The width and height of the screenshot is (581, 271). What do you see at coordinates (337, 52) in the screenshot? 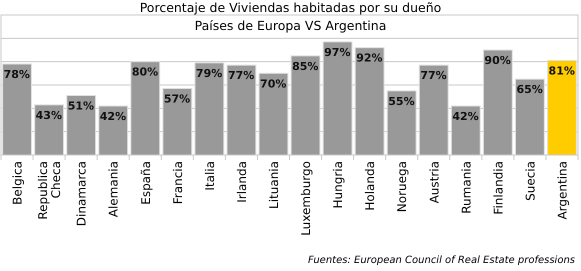
I see `data-label: 97%` at bounding box center [337, 52].